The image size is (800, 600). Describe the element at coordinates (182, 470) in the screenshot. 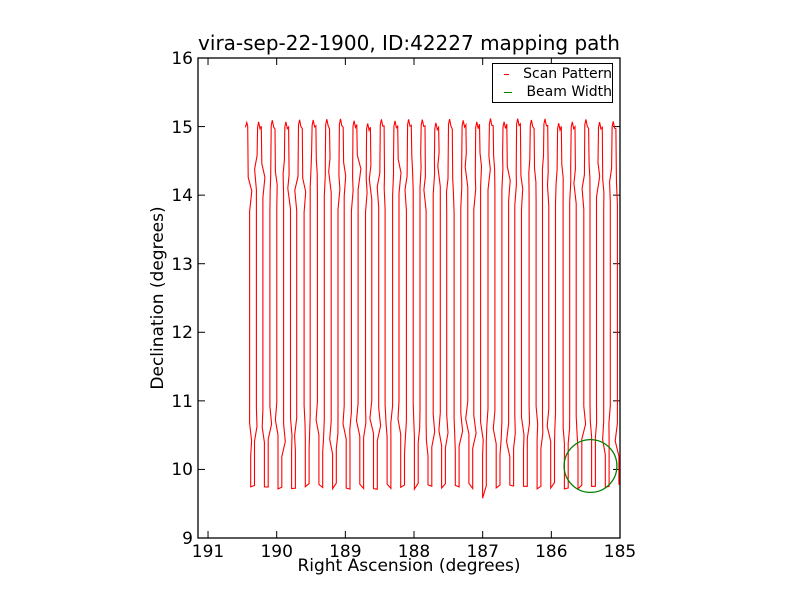

I see `y-tick-label: 10` at that location.